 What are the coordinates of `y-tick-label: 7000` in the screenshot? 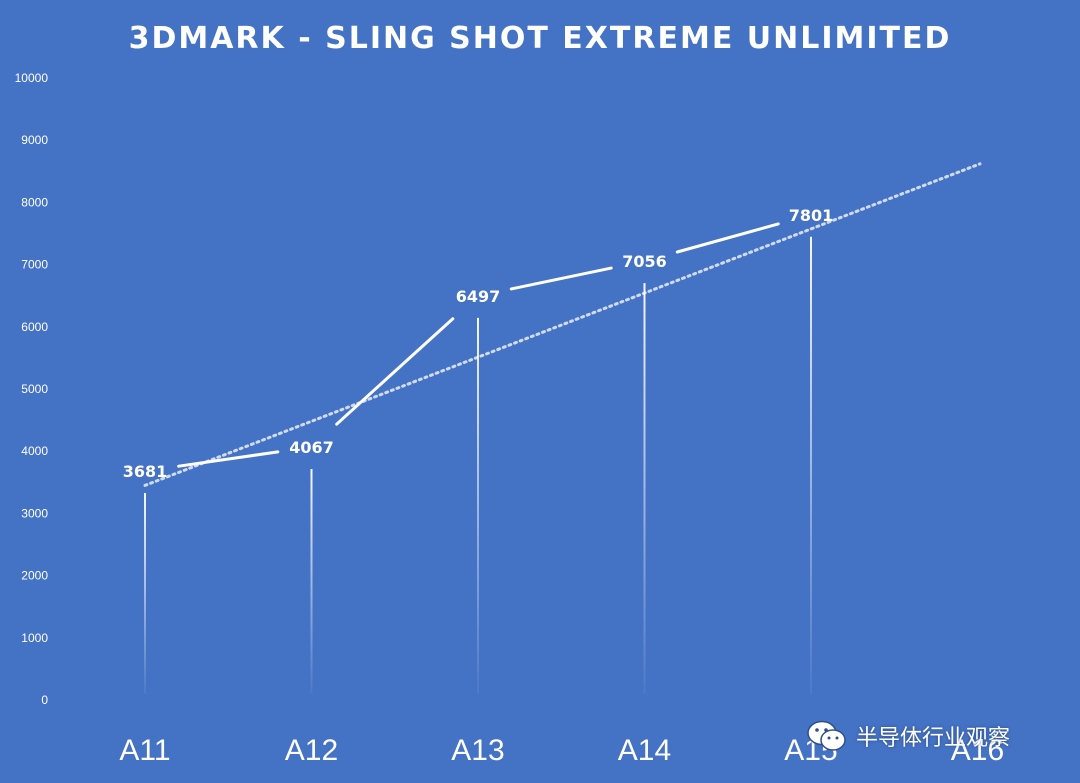 It's located at (34, 265).